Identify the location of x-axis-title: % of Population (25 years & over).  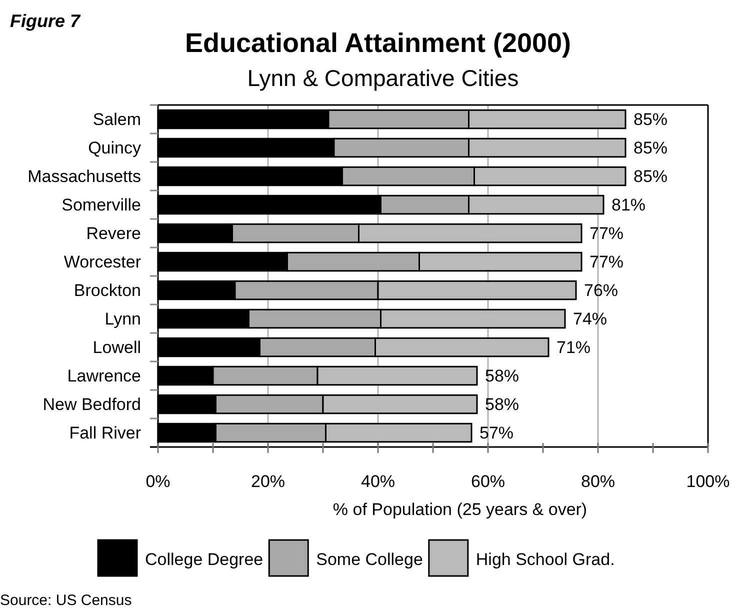
(460, 509).